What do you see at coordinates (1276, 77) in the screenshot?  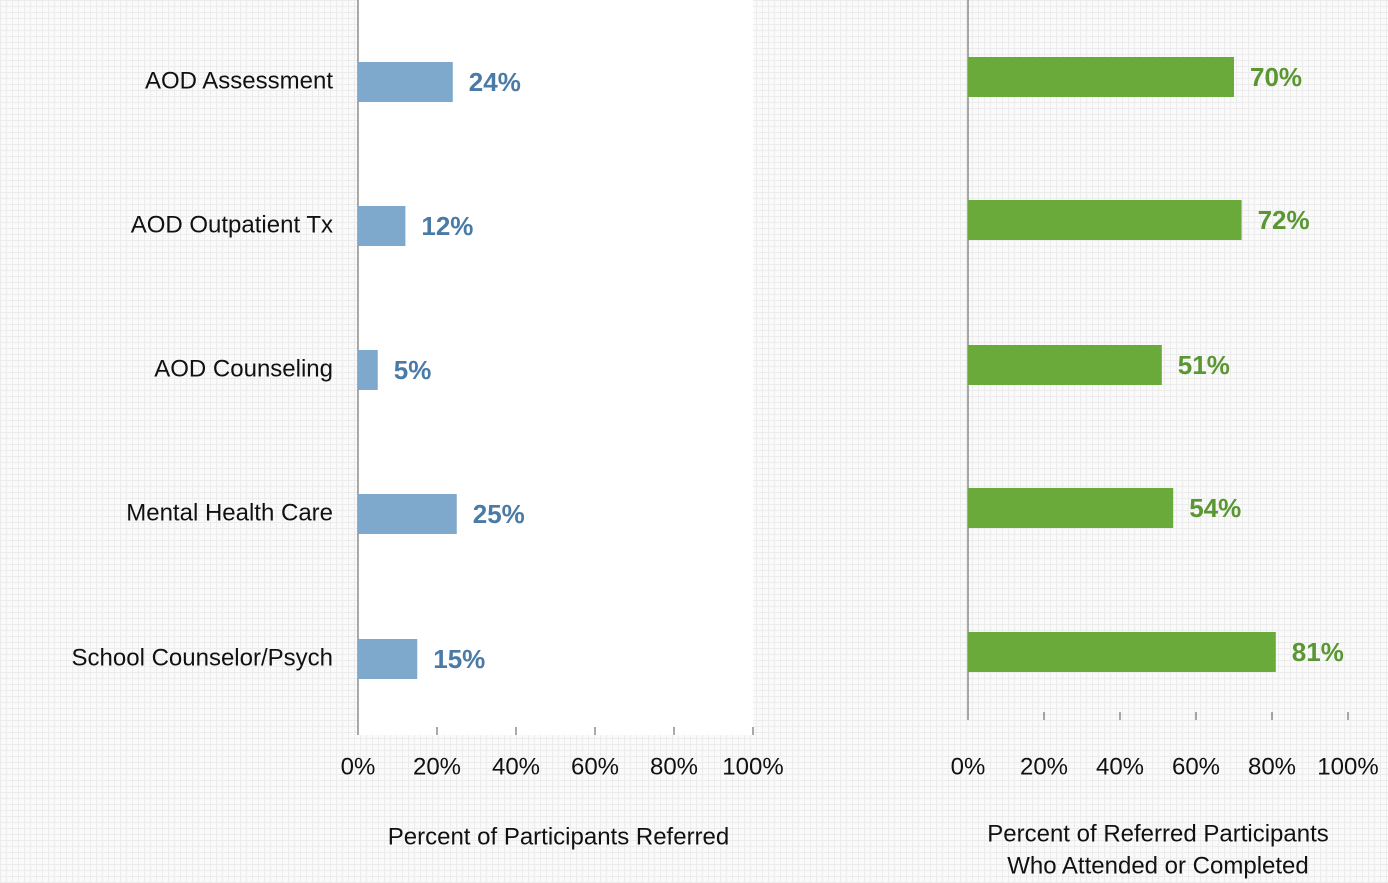 I see `value-label: 70%` at bounding box center [1276, 77].